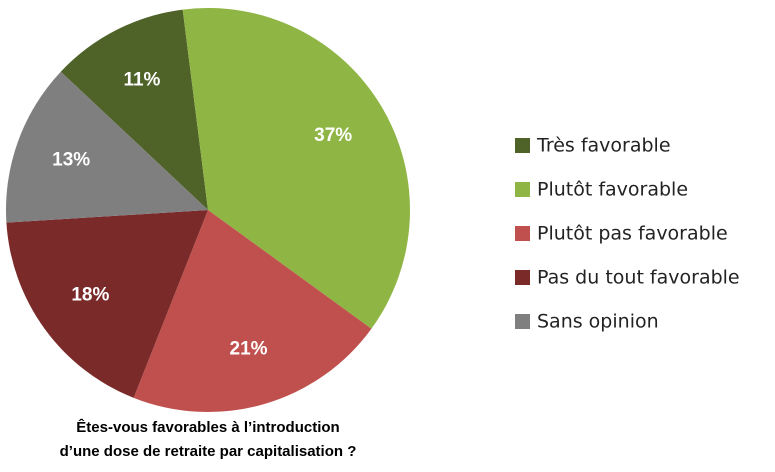 The image size is (775, 472). What do you see at coordinates (603, 146) in the screenshot?
I see `legend-label: Très favorable` at bounding box center [603, 146].